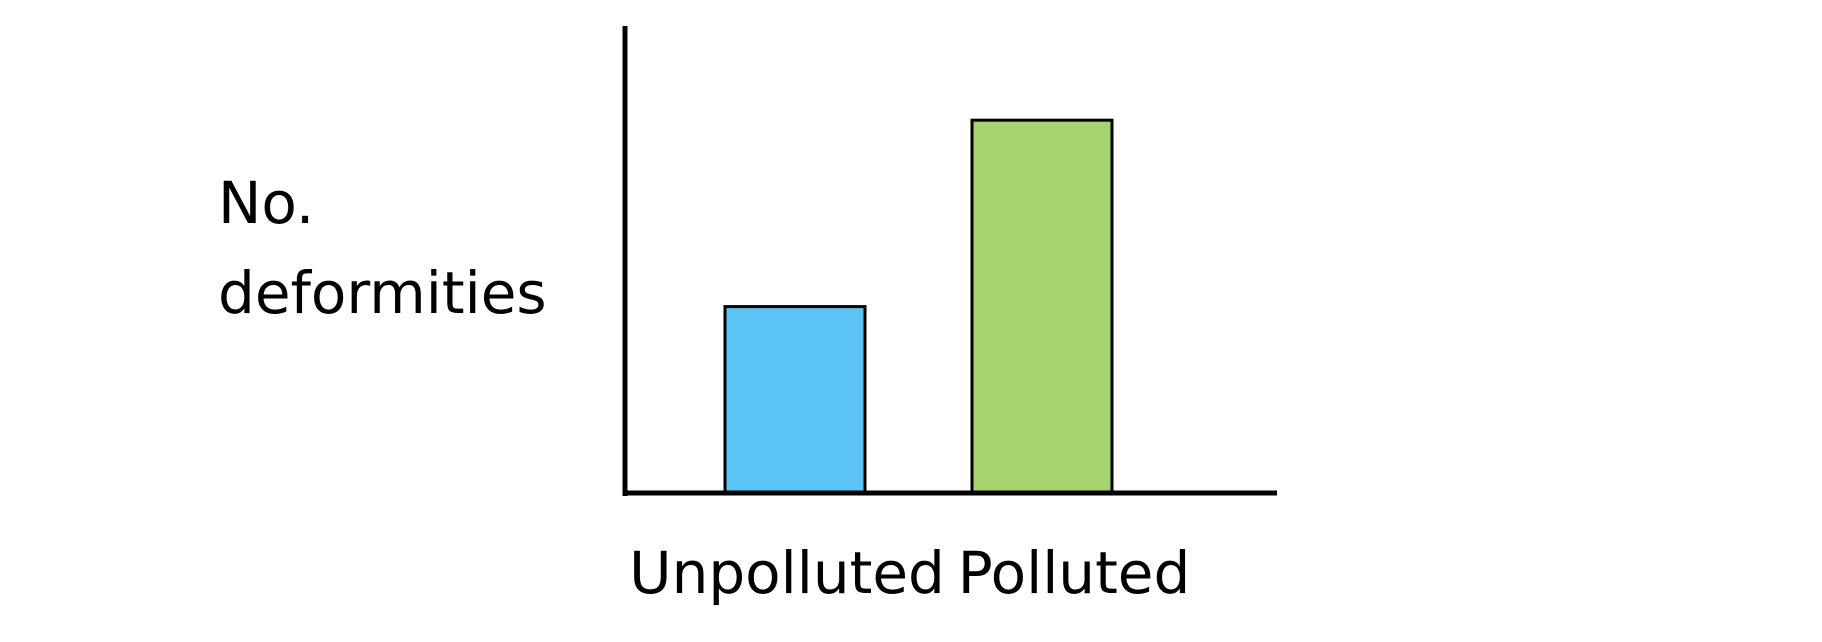  What do you see at coordinates (382, 248) in the screenshot?
I see `y-axis-label: No. deformities` at bounding box center [382, 248].